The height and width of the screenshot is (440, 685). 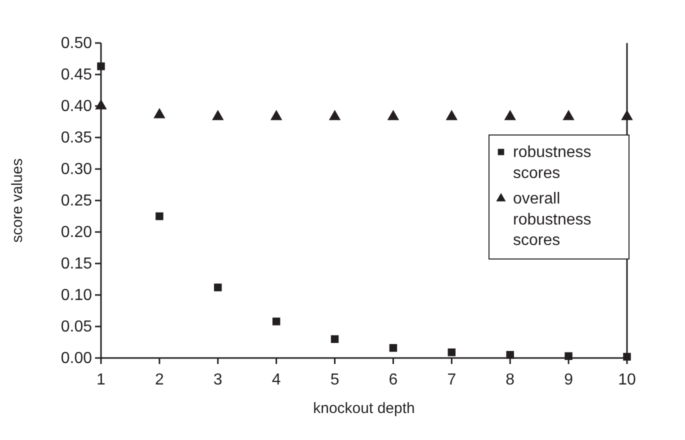 What do you see at coordinates (217, 380) in the screenshot?
I see `x-tick-label: 3` at bounding box center [217, 380].